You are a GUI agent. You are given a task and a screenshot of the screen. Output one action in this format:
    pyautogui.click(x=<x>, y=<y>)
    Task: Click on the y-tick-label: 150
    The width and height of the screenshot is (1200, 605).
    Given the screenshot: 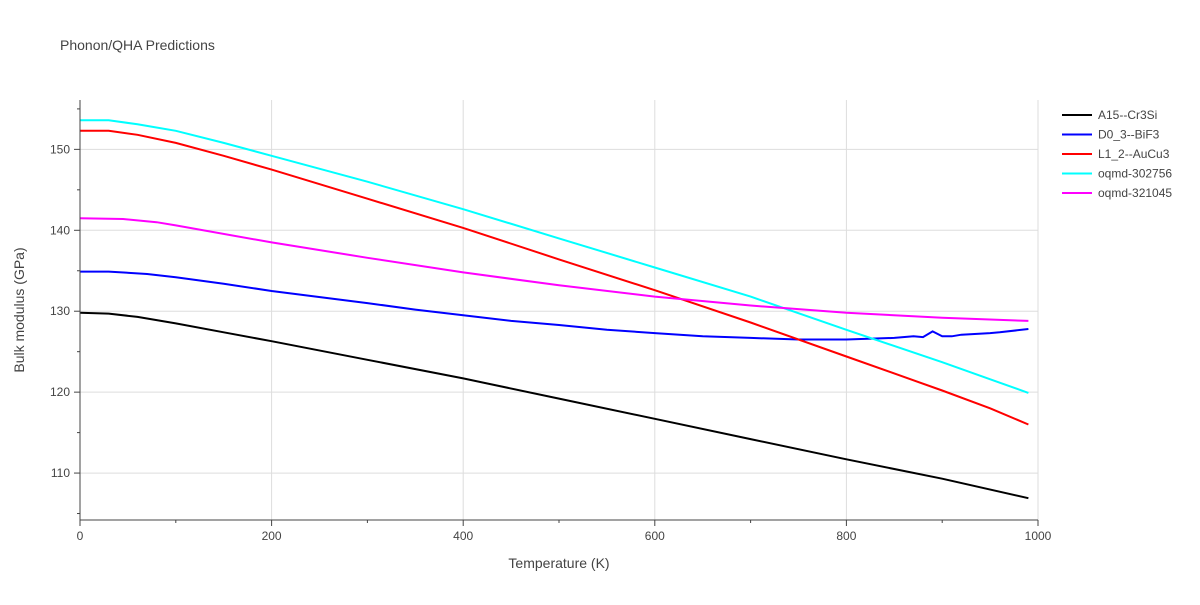 What is the action you would take?
    pyautogui.click(x=60, y=149)
    